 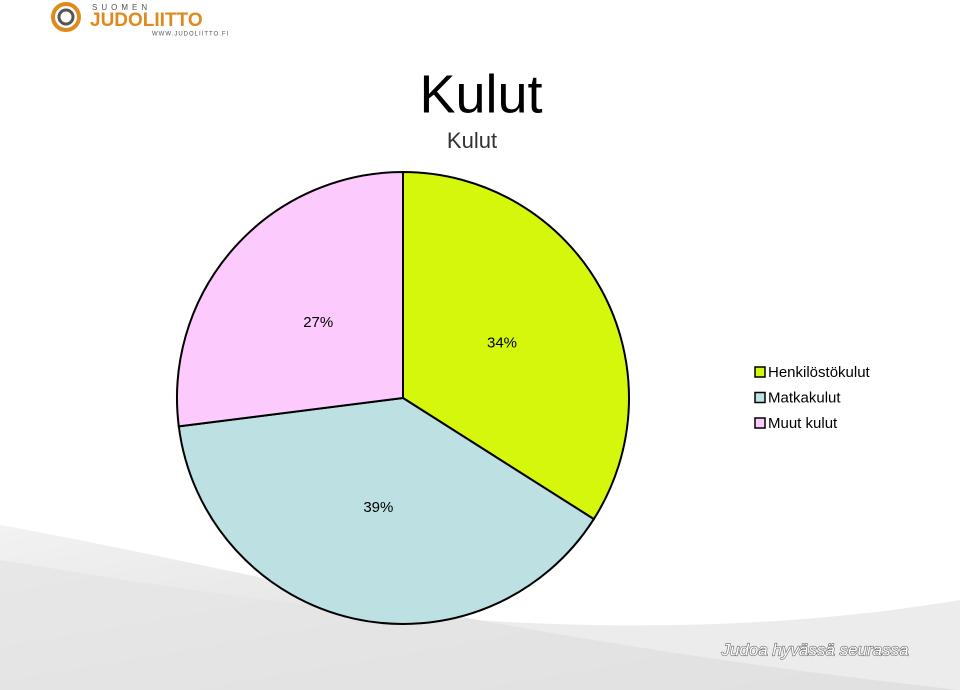 I want to click on legend-label: Matkakulut, so click(x=804, y=397).